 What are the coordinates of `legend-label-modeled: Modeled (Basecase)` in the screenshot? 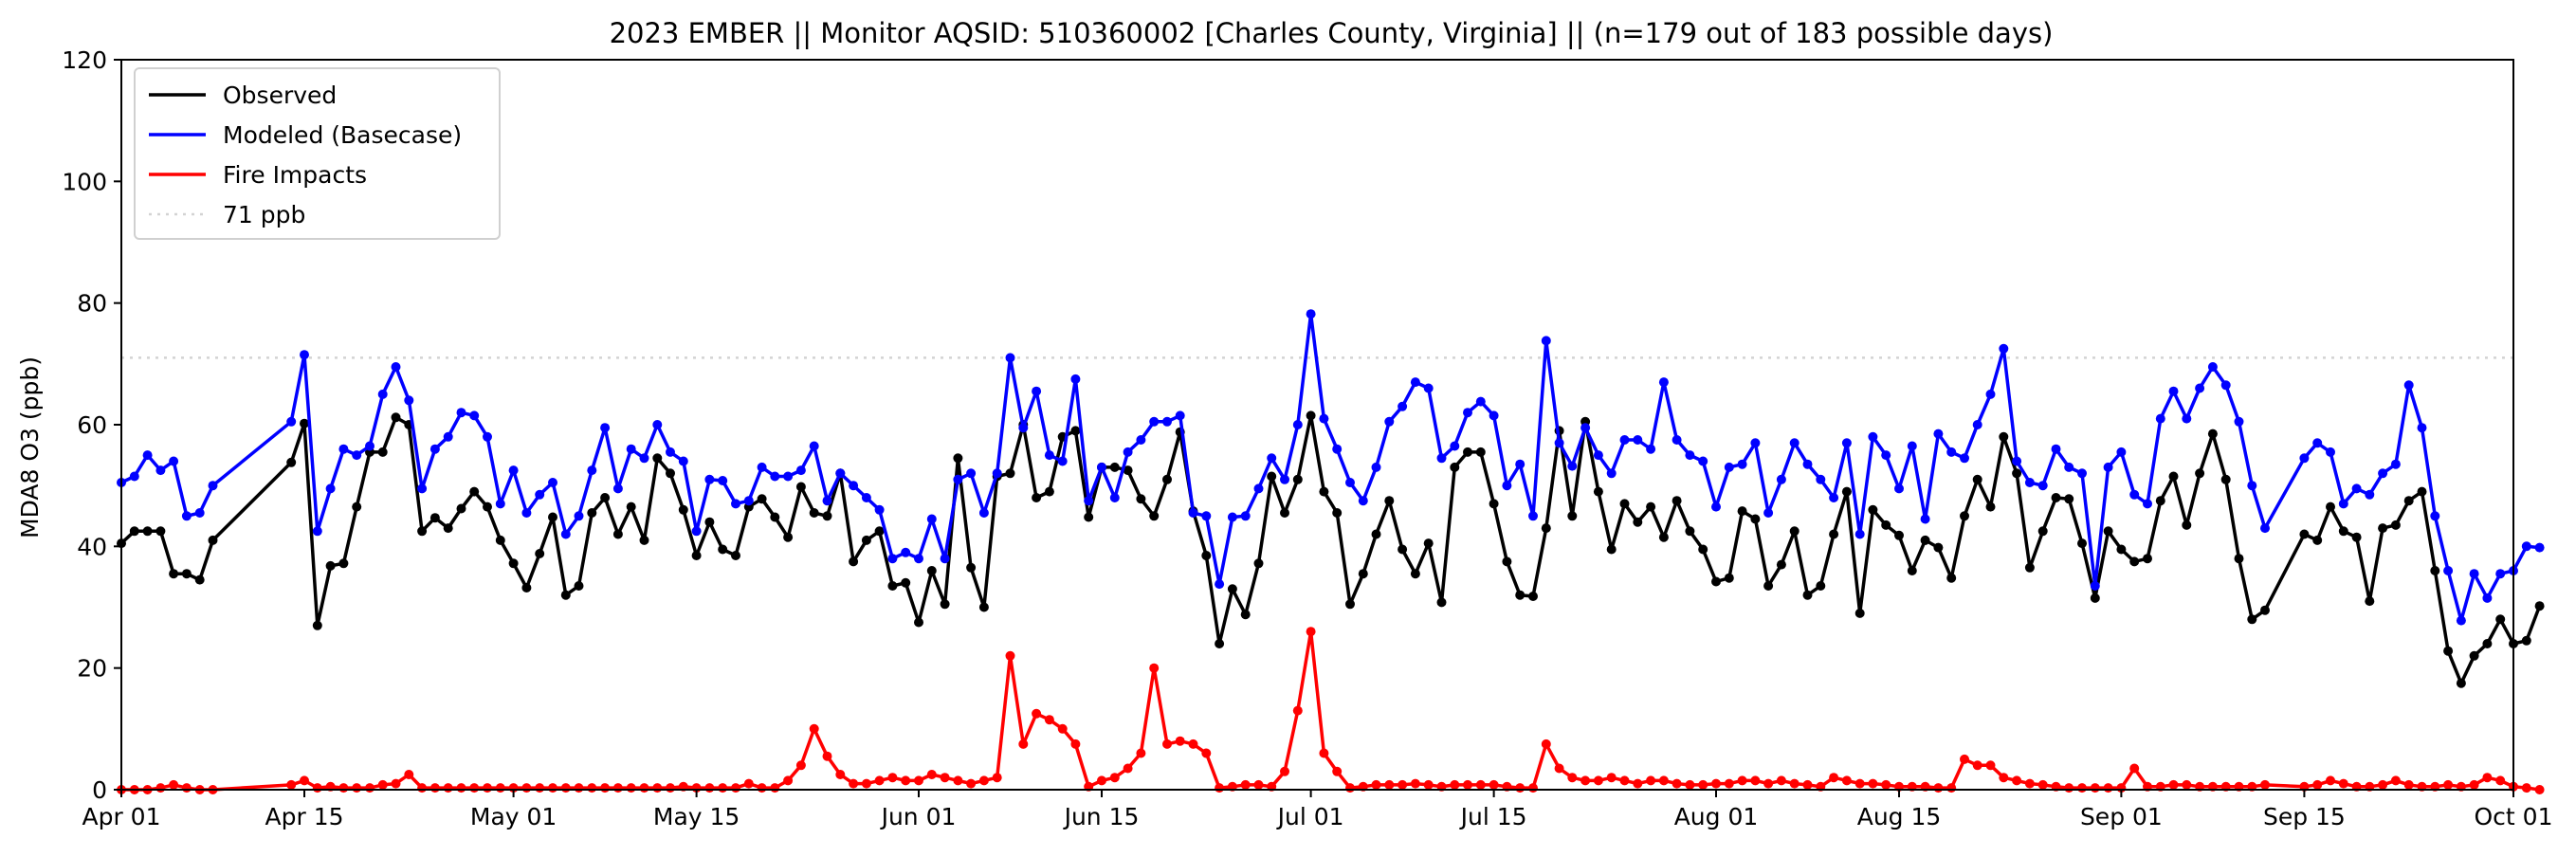 It's located at (342, 135).